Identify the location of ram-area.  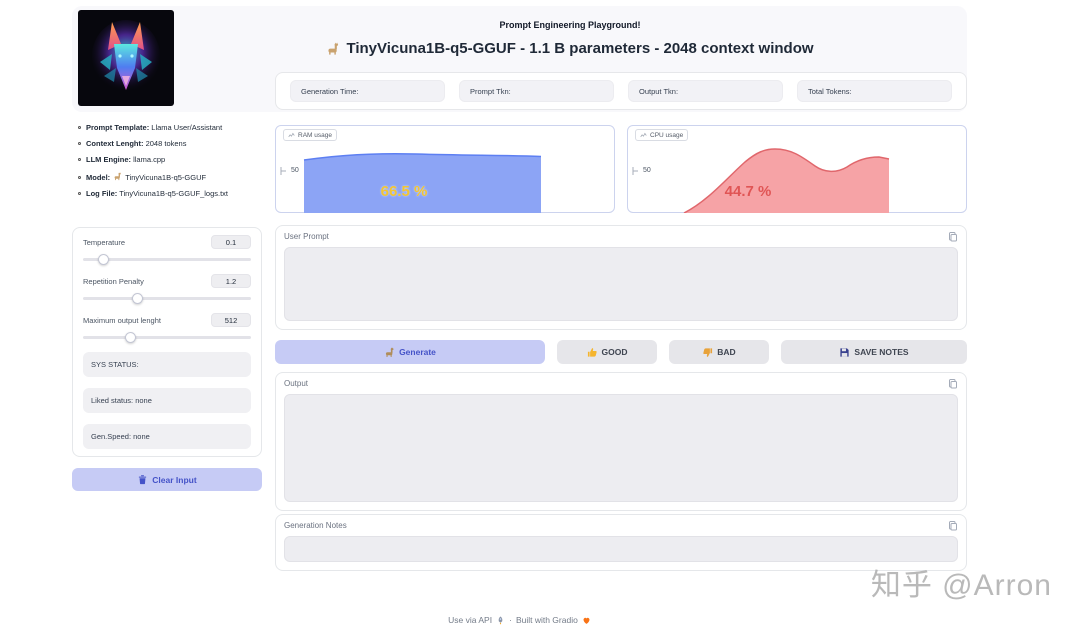
(422, 183).